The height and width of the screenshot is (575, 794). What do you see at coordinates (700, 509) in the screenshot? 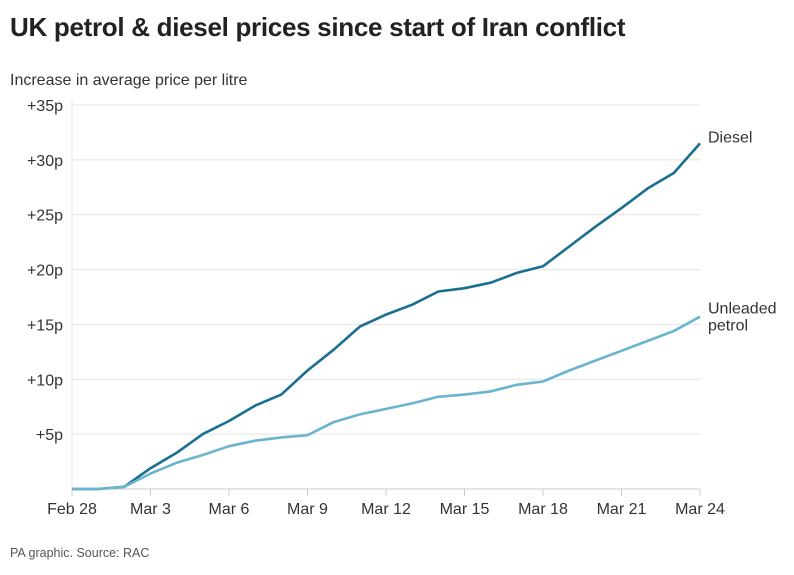
I see `x-tick-label: Mar 24` at bounding box center [700, 509].